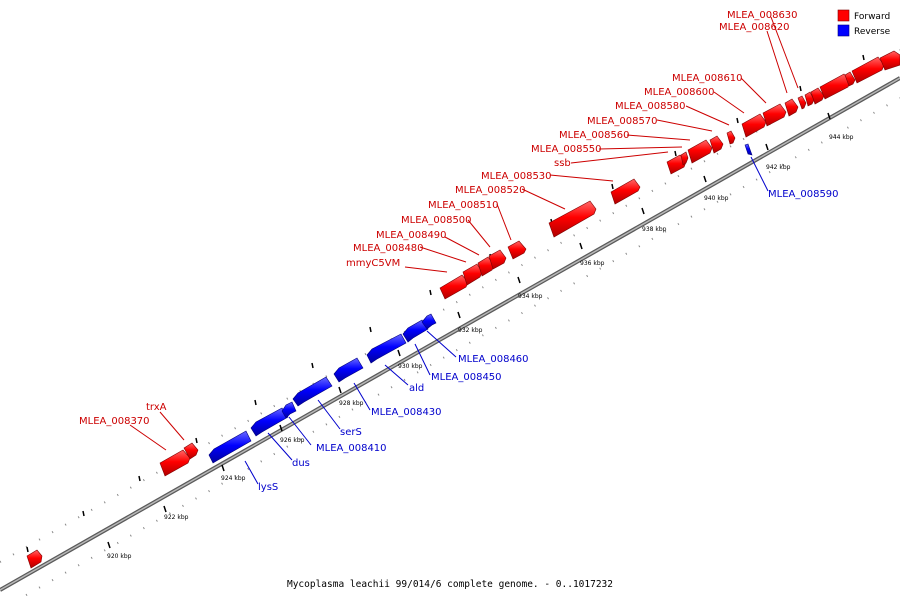  What do you see at coordinates (864, 23) in the screenshot?
I see `legend: Forward Reverse` at bounding box center [864, 23].